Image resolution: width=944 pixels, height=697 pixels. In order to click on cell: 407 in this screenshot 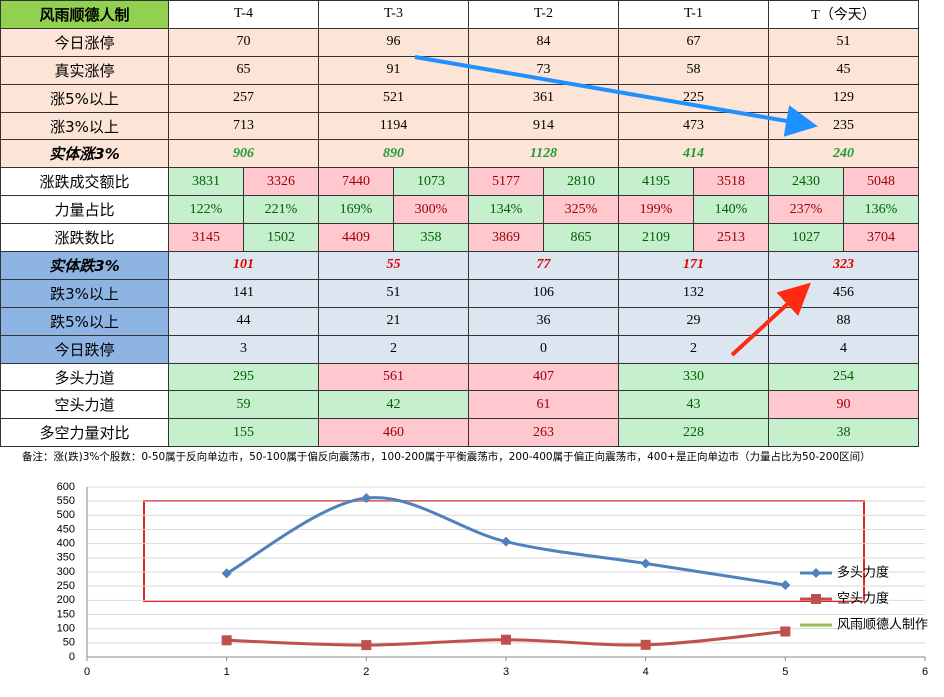, I will do `click(543, 377)`.